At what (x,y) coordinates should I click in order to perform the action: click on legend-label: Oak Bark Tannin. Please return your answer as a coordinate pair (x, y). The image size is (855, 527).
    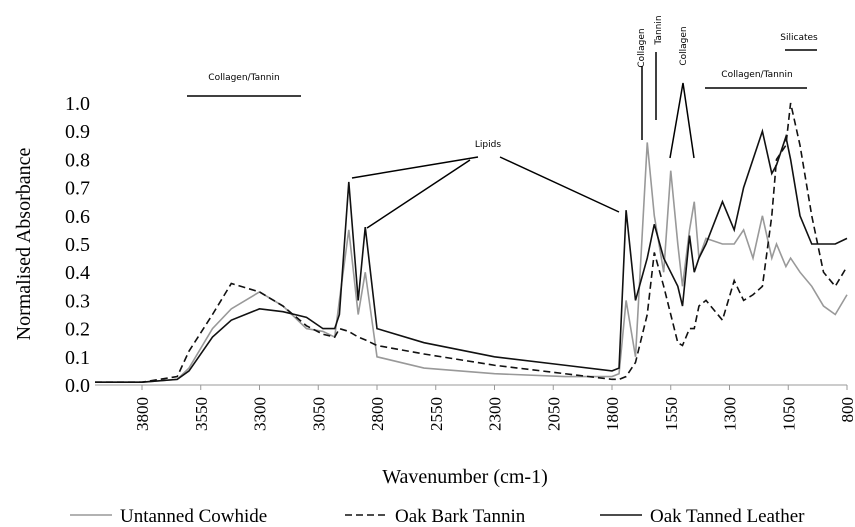
    Looking at the image, I should click on (460, 516).